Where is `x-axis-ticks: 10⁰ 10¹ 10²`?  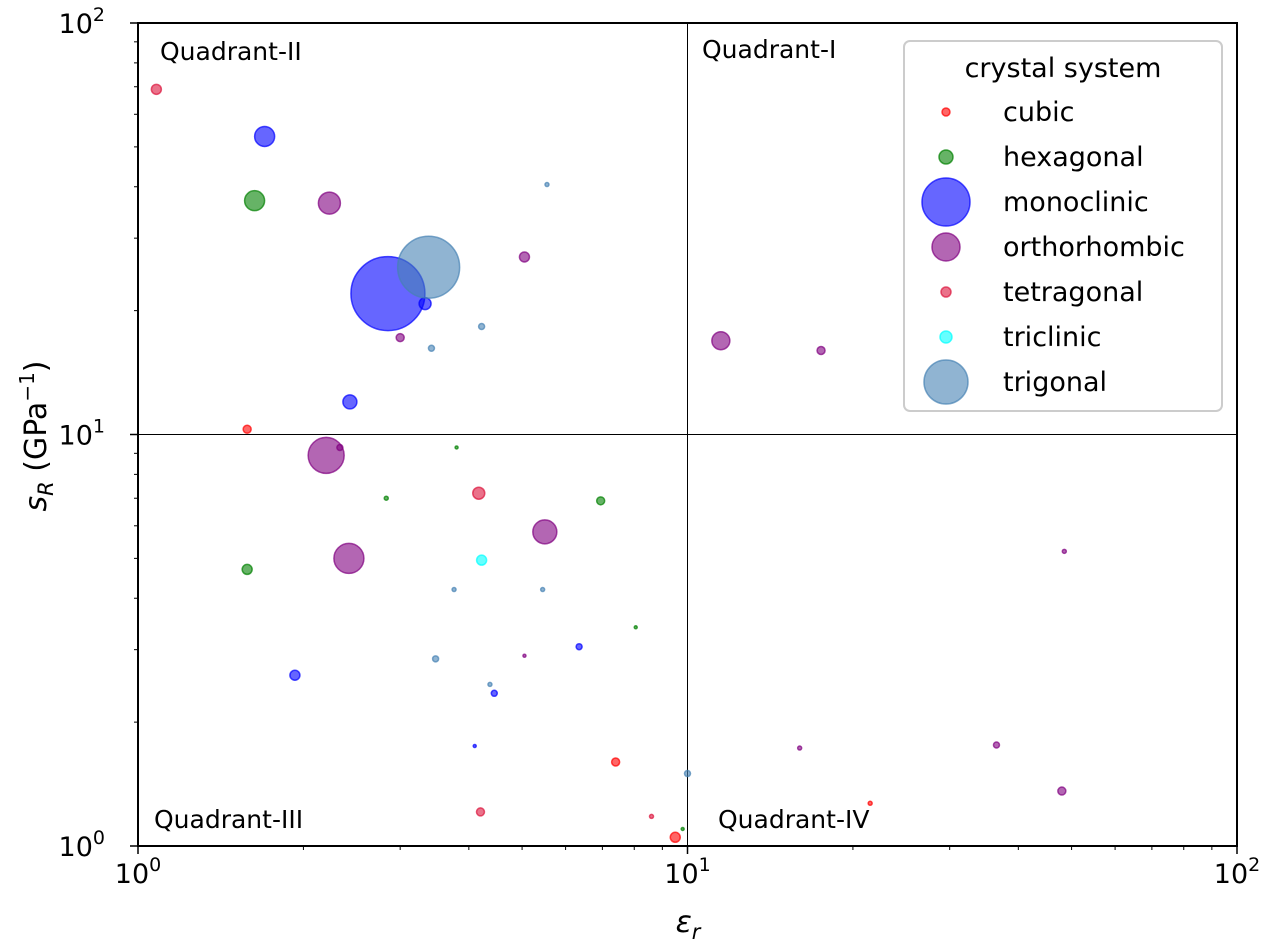
x-axis-ticks: 10⁰ 10¹ 10² is located at coordinates (687, 868).